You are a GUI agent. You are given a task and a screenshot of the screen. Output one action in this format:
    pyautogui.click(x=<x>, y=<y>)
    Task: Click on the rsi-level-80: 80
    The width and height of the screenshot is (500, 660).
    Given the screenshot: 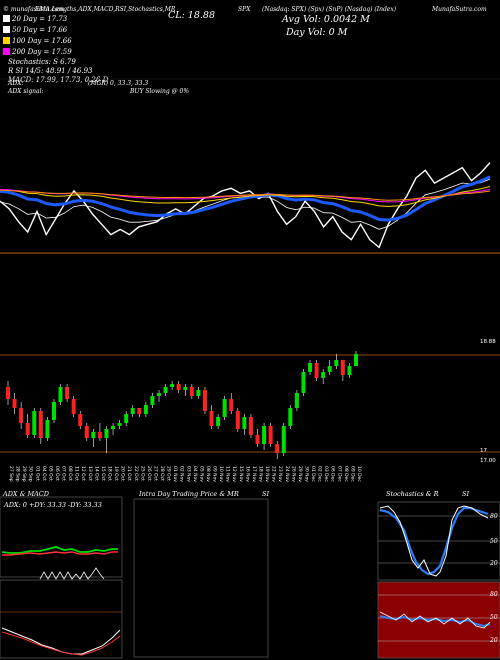 What is the action you would take?
    pyautogui.click(x=494, y=594)
    